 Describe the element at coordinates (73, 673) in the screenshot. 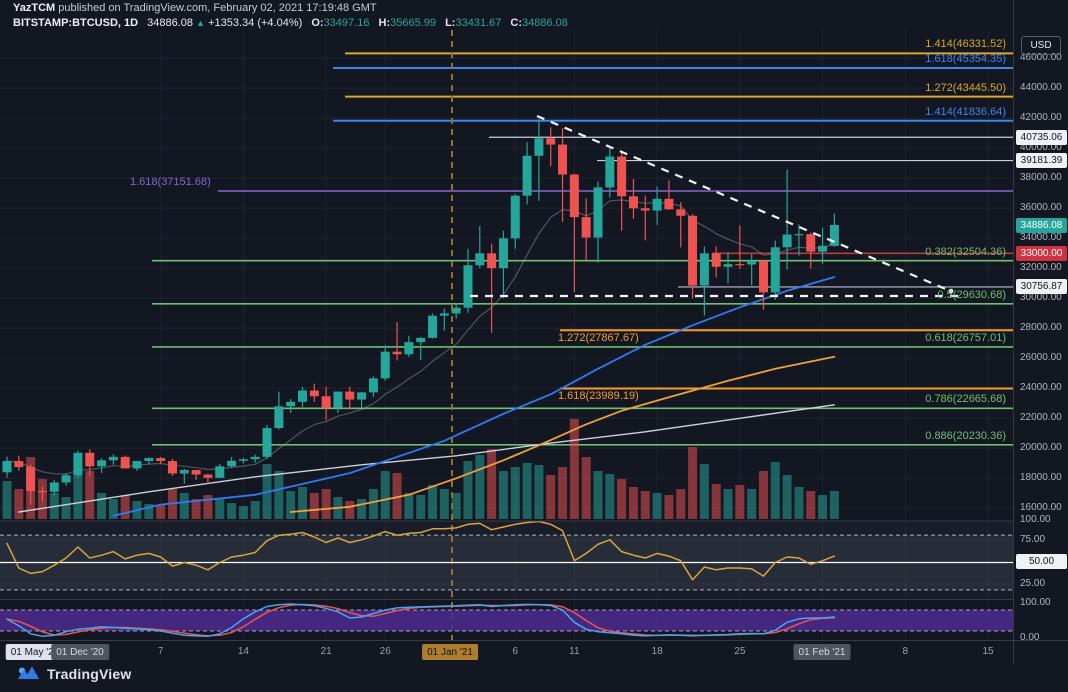

I see `tradingview-branding: TradingView` at that location.